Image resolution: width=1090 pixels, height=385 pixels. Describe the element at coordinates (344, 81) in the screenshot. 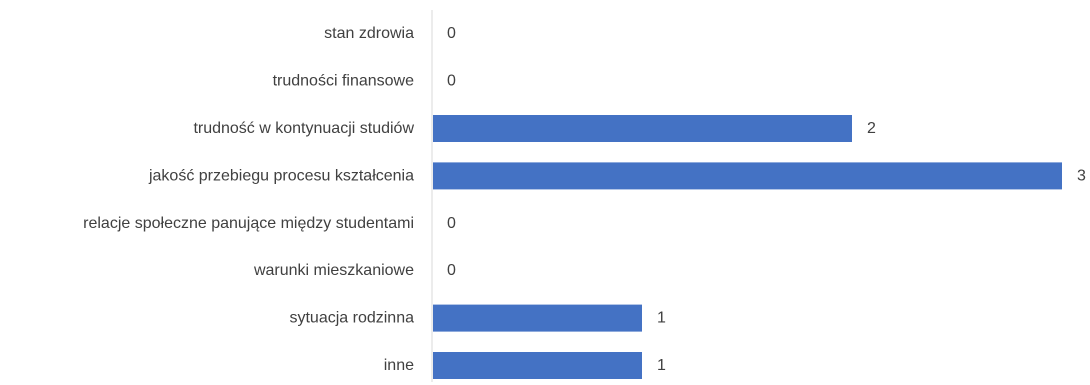

I see `category-label: trudności finansowe` at that location.